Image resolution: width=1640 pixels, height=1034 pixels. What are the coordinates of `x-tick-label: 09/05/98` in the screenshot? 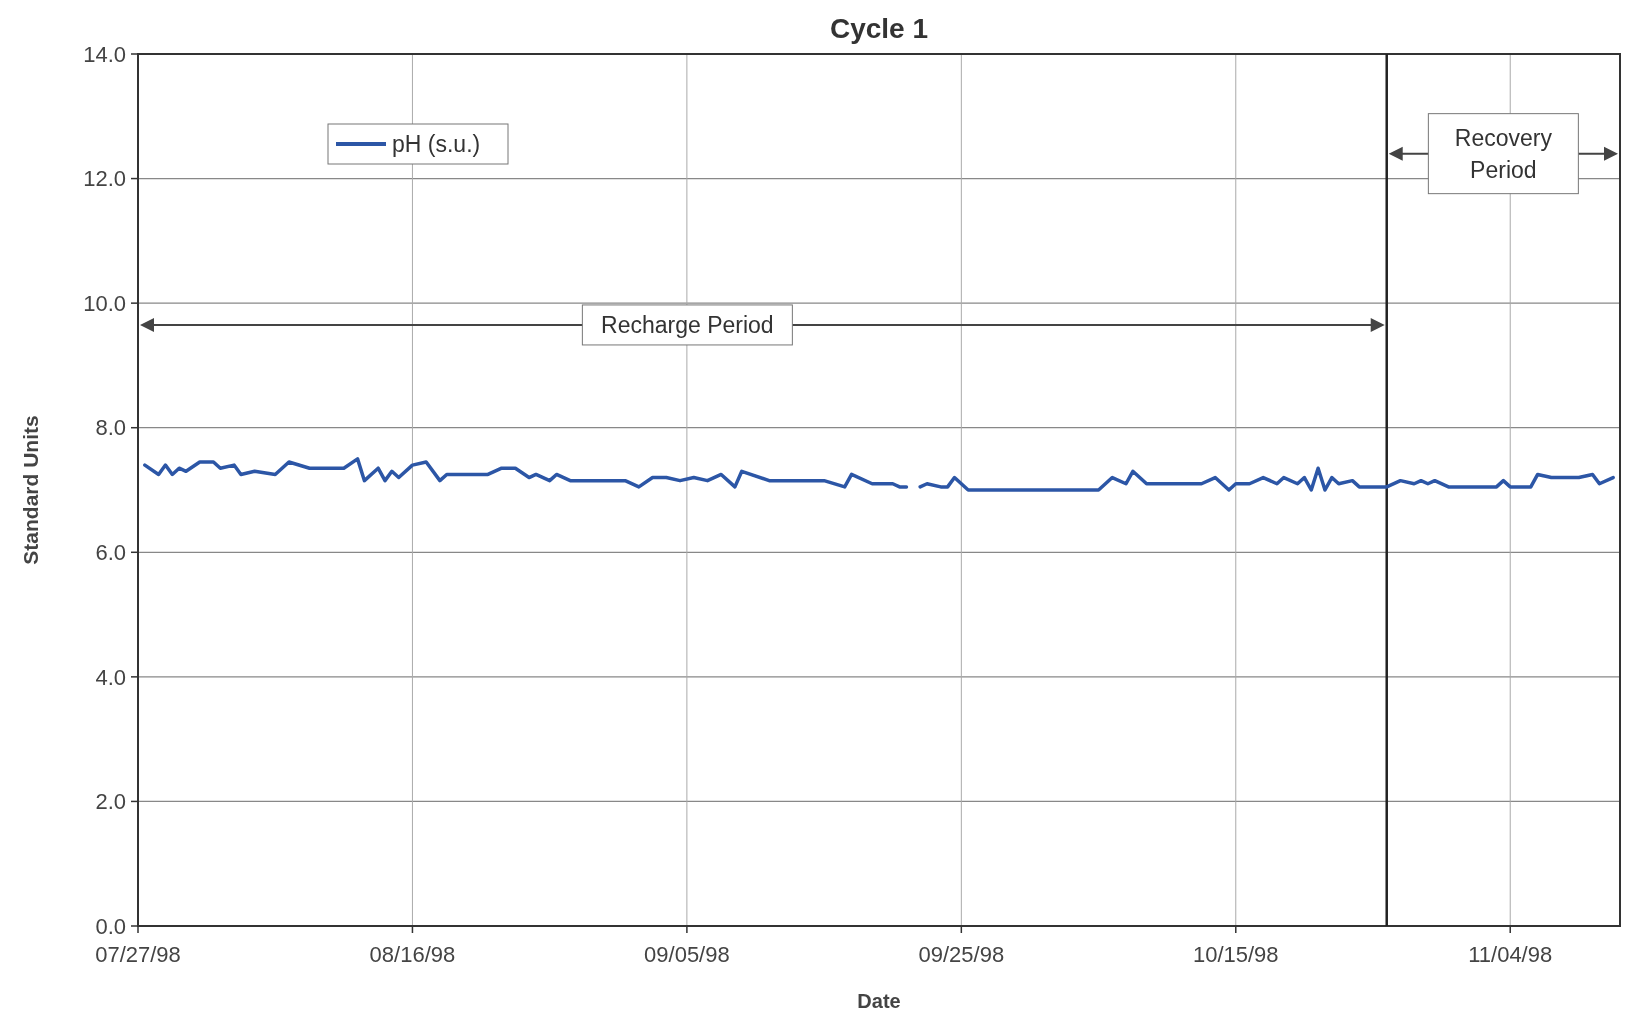 It's located at (687, 954).